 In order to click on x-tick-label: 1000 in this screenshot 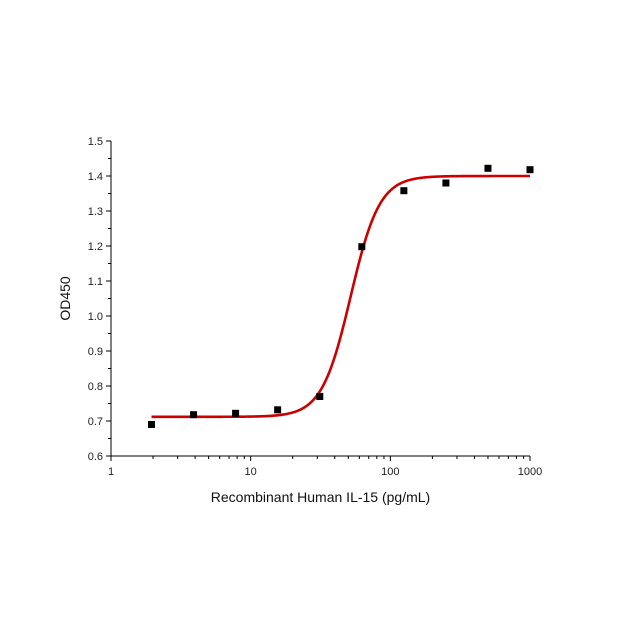, I will do `click(530, 472)`.